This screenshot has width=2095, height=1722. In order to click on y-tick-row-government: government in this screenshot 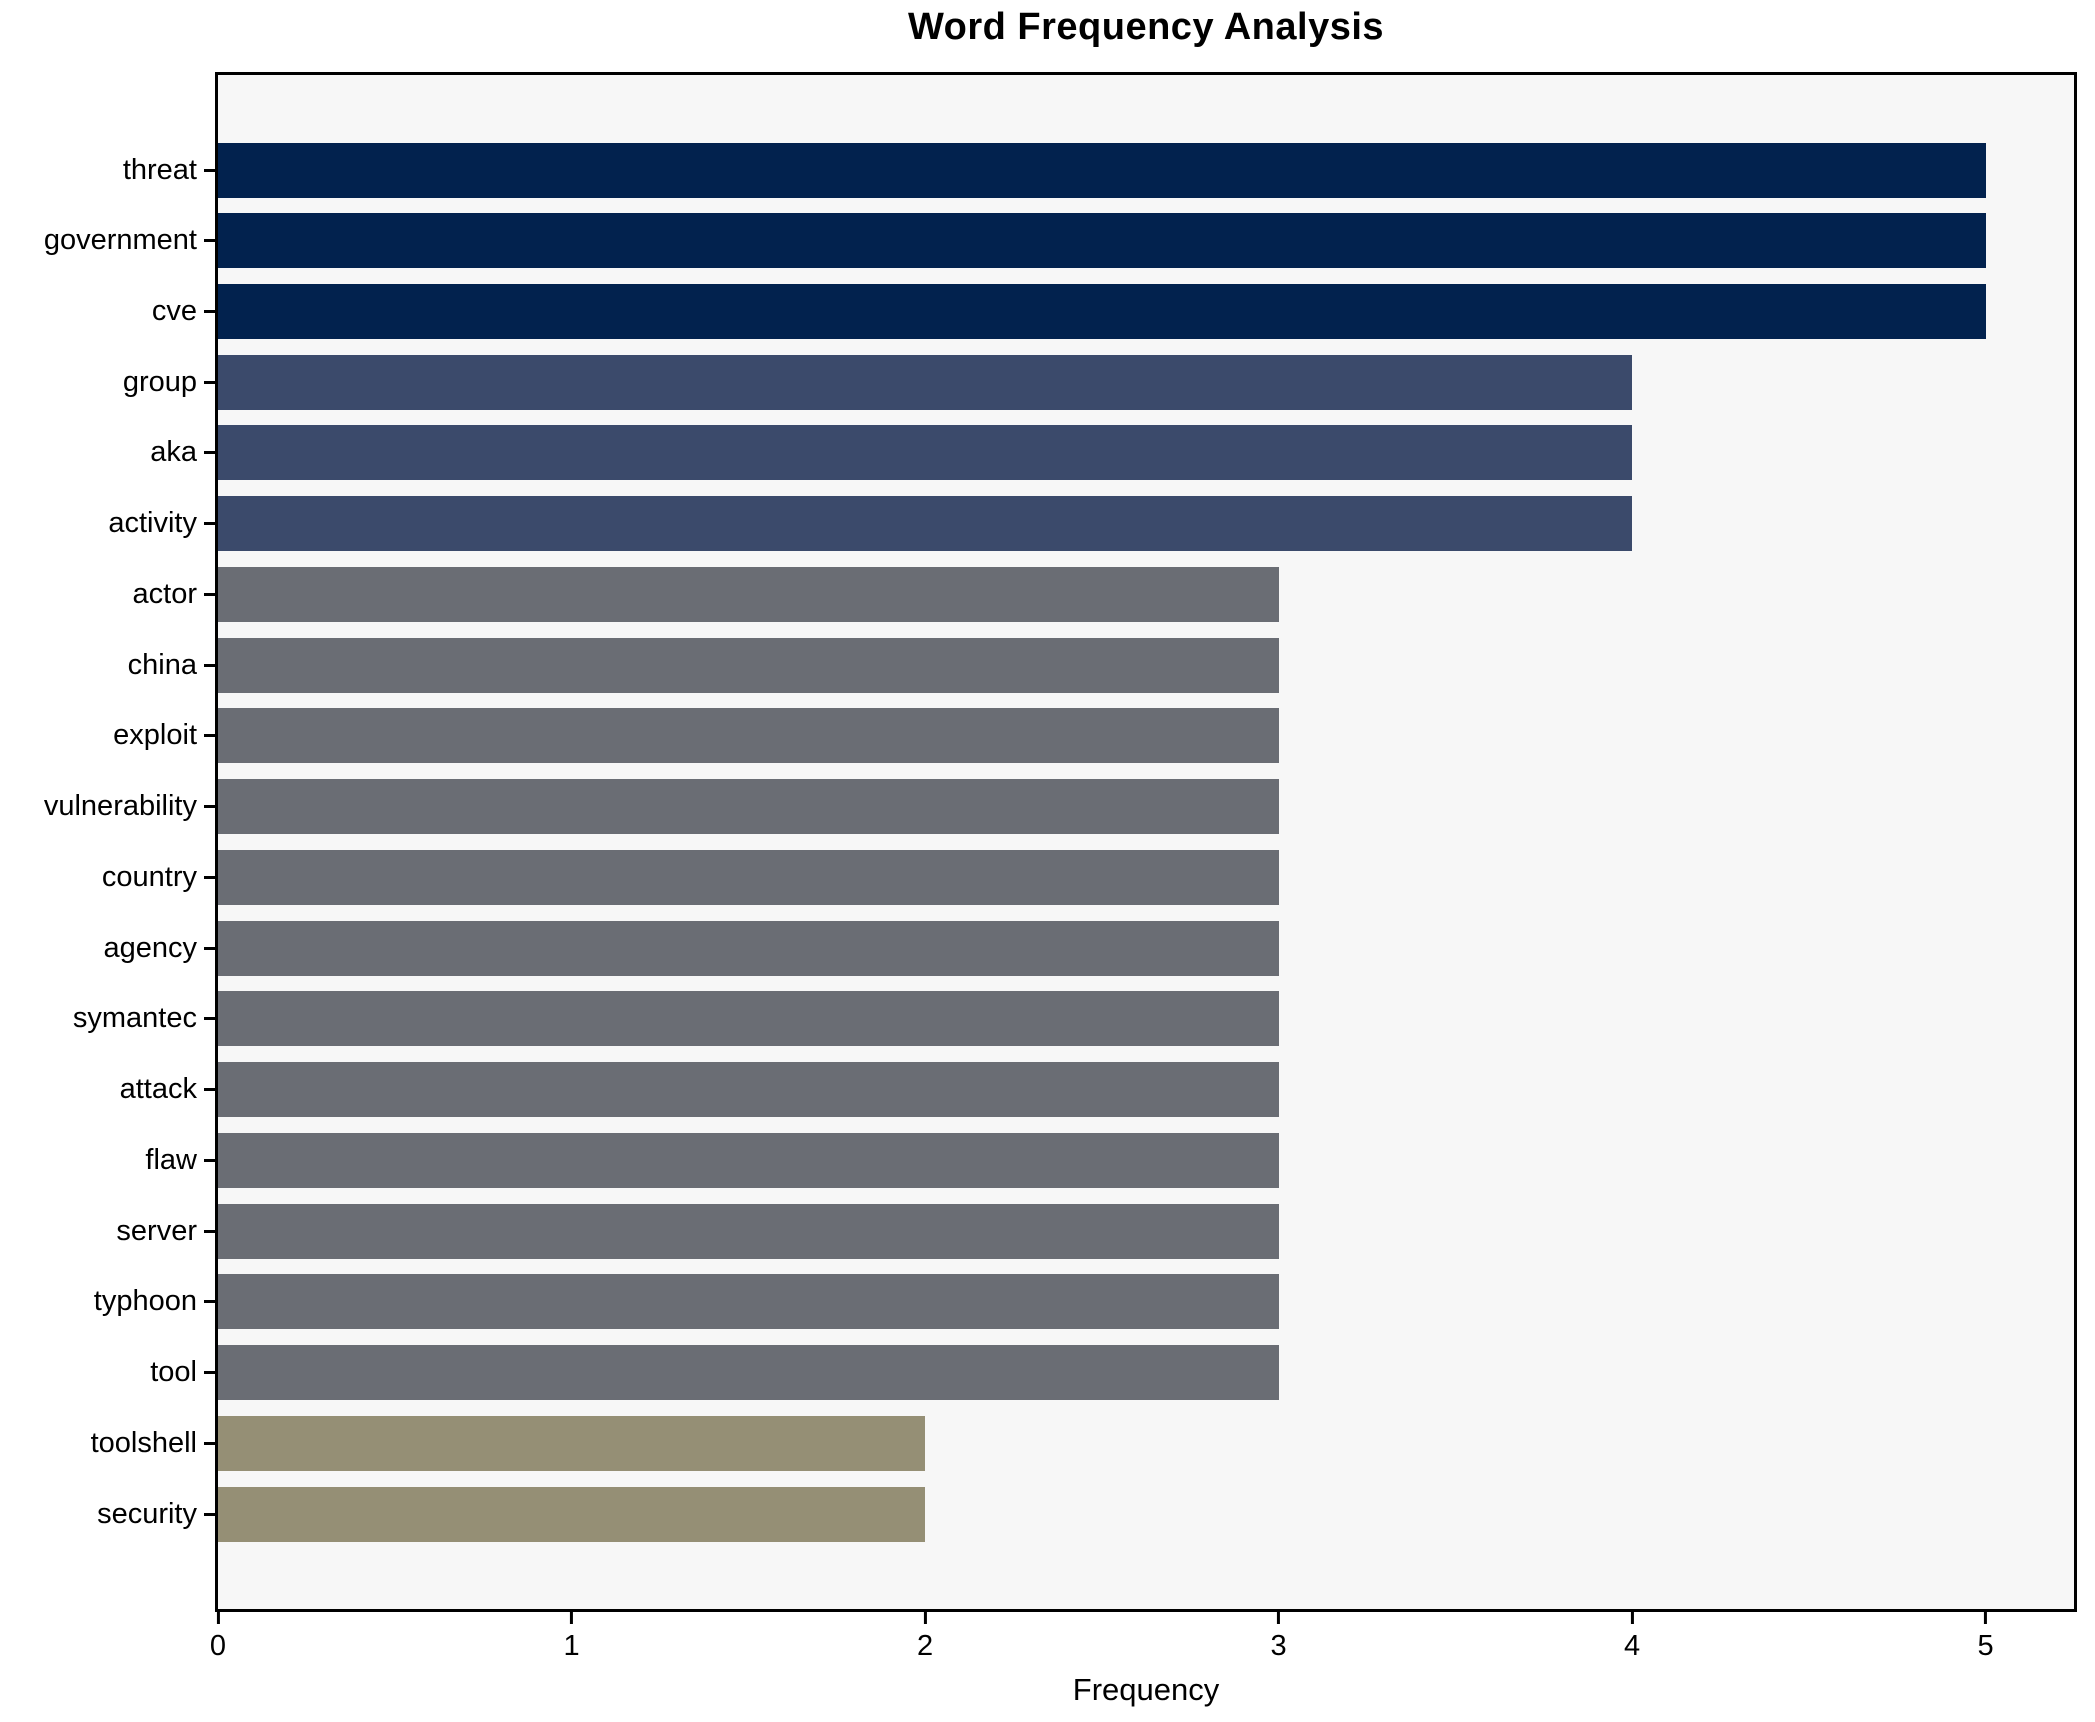, I will do `click(129, 241)`.